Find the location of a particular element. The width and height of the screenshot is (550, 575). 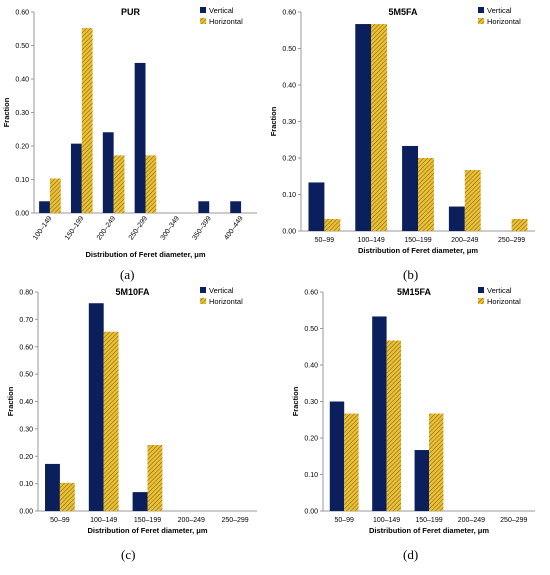

x-tick-label: 300–349 is located at coordinates (170, 228).